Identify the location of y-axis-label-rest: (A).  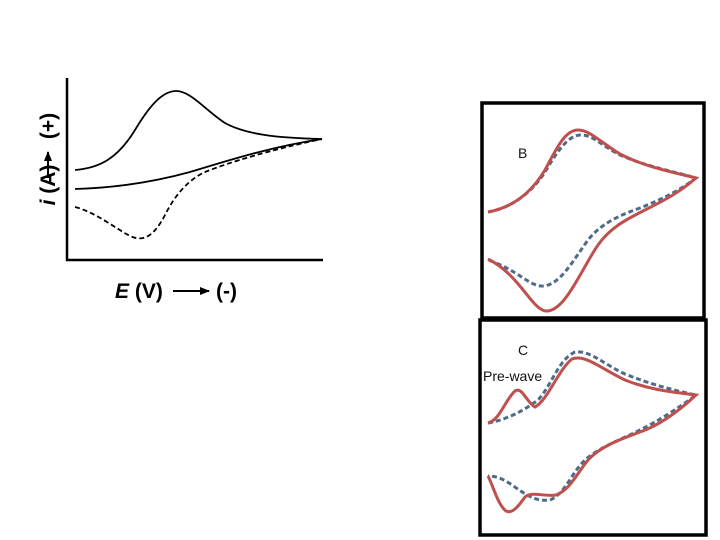
(48, 182).